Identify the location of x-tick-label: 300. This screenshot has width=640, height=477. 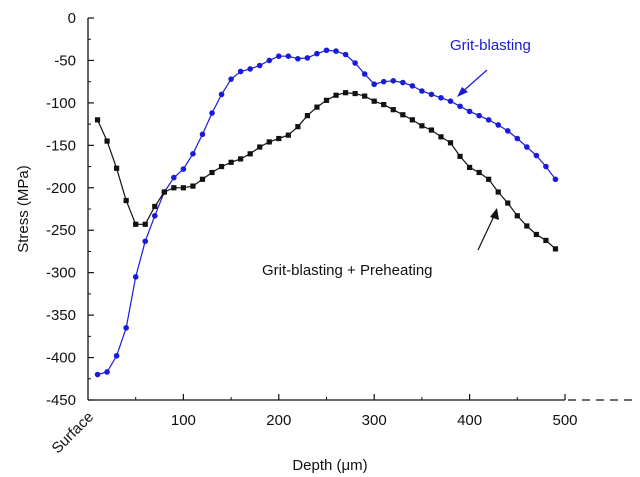
(374, 420).